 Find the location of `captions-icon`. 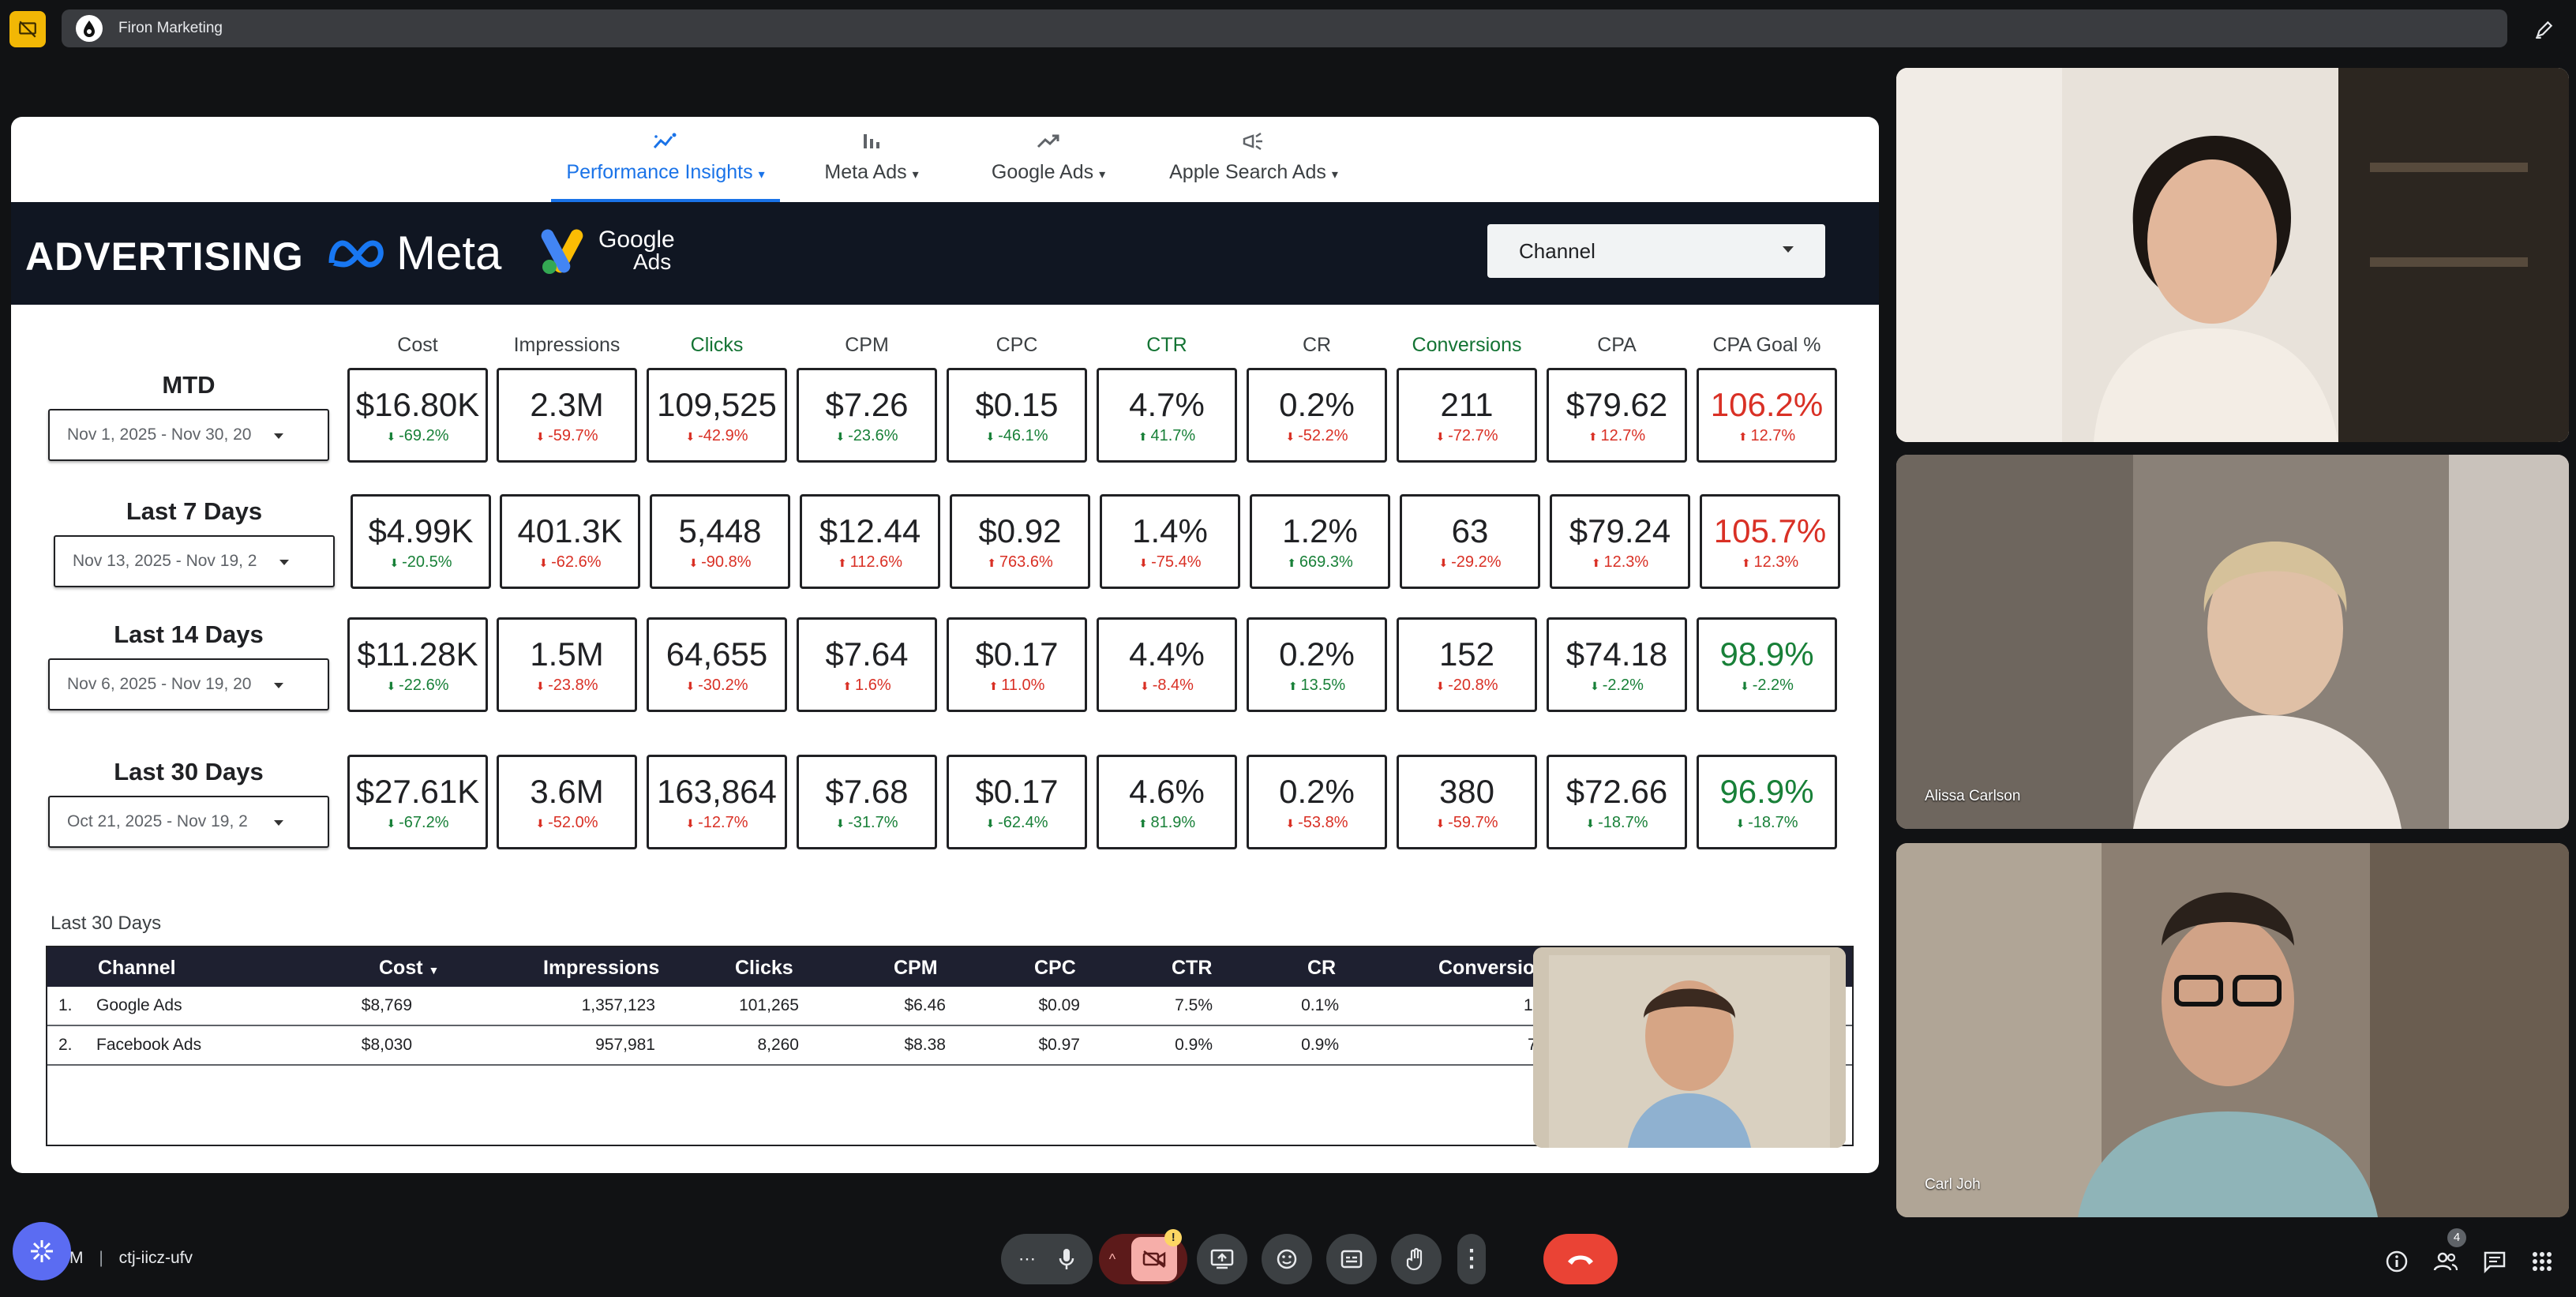

captions-icon is located at coordinates (1351, 1259).